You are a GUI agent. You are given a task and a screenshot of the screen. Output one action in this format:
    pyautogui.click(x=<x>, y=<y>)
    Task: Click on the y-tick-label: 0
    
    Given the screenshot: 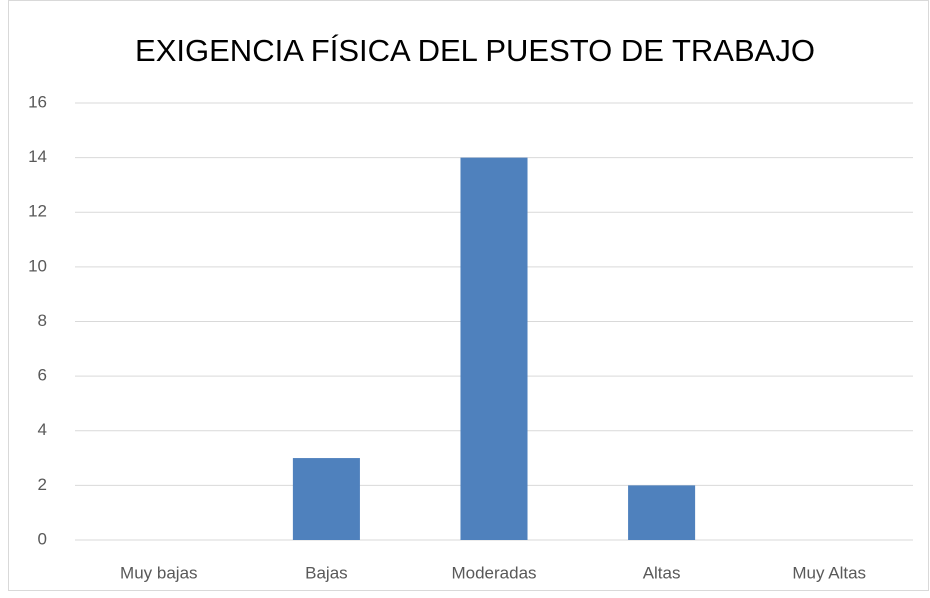 What is the action you would take?
    pyautogui.click(x=42, y=538)
    